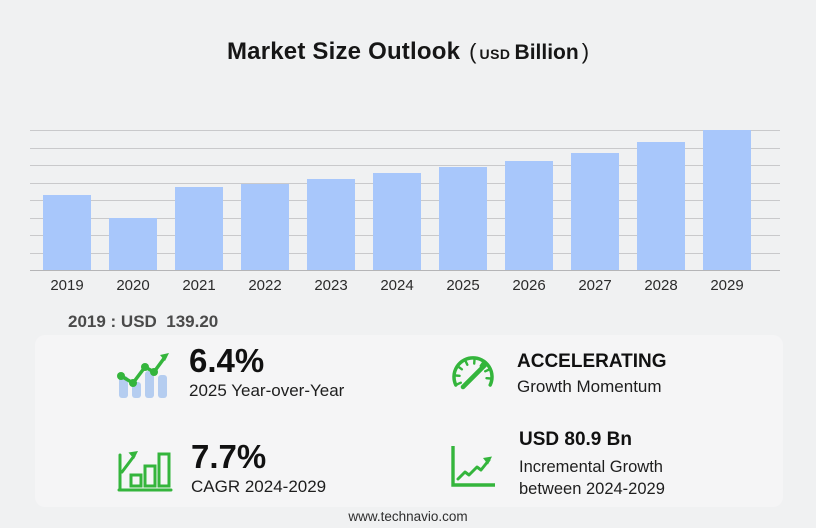 The height and width of the screenshot is (528, 816). I want to click on stat-year-over-year: 6.4% 2025 Year-over-Year, so click(229, 372).